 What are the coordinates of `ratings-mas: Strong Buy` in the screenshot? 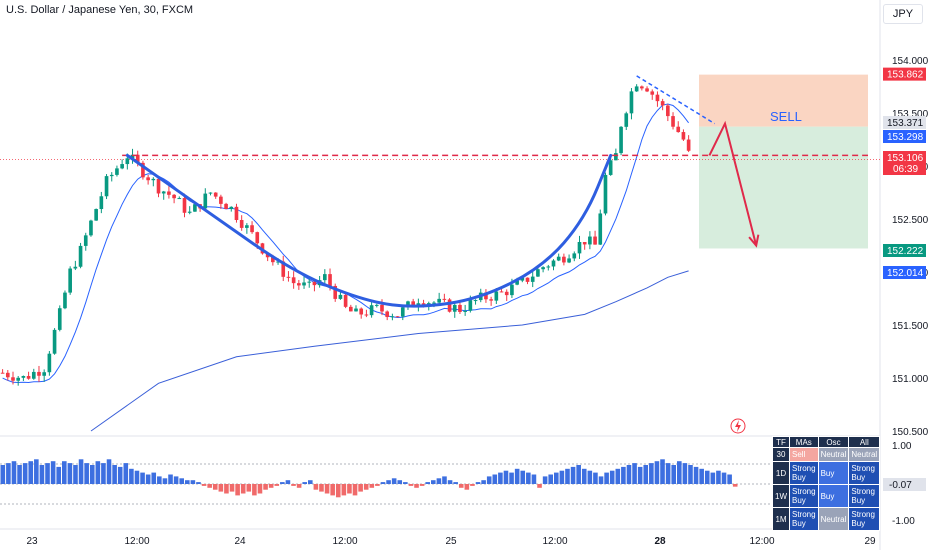 It's located at (804, 473).